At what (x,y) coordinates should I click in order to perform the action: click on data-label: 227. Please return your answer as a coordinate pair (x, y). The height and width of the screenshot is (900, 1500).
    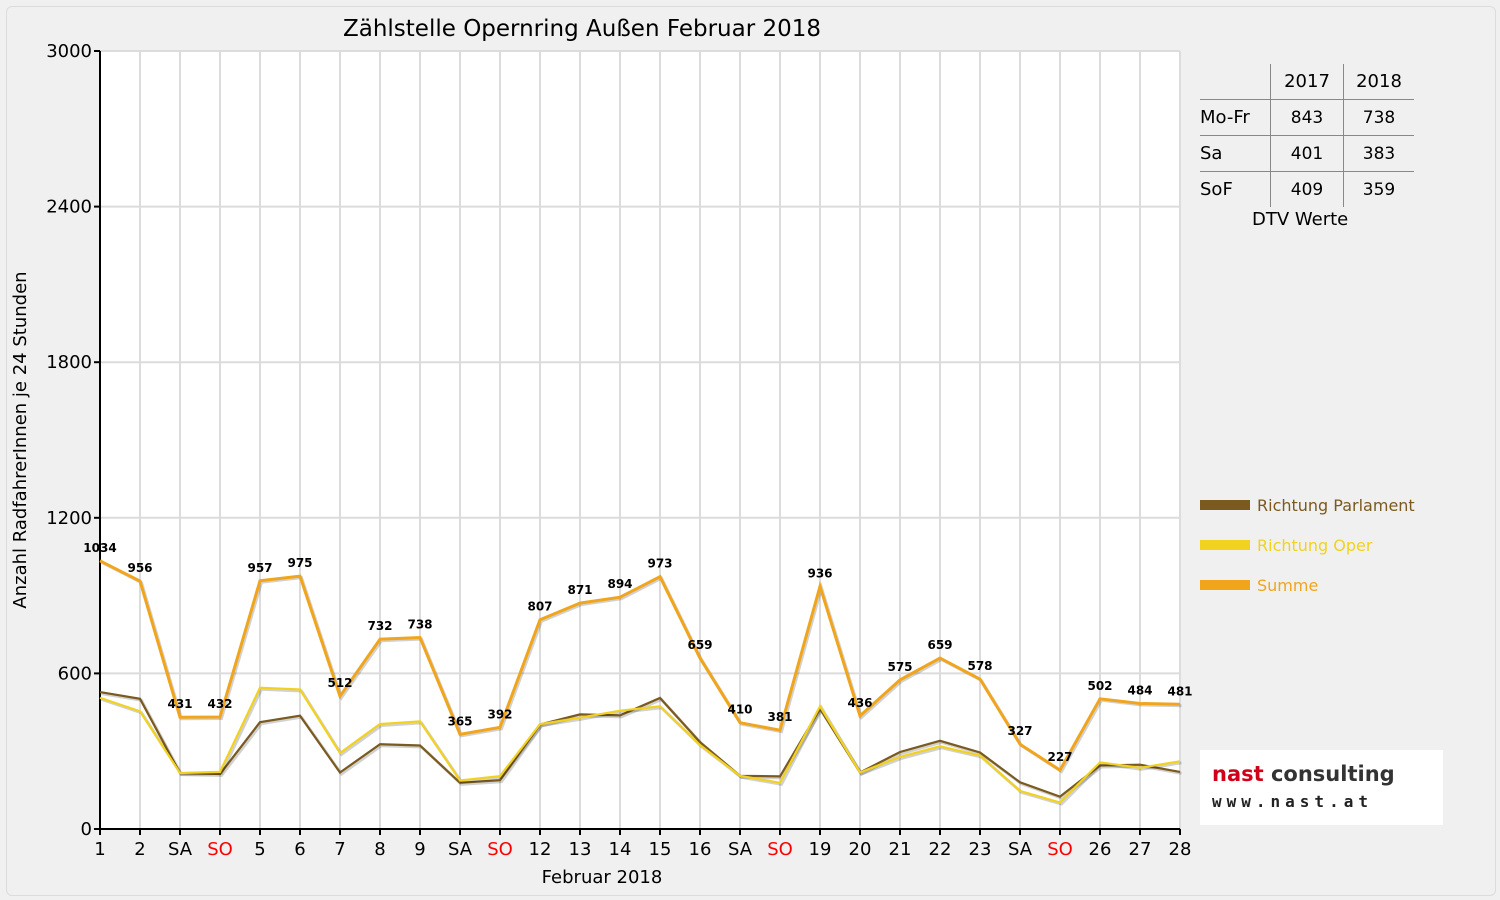
    Looking at the image, I should click on (1059, 757).